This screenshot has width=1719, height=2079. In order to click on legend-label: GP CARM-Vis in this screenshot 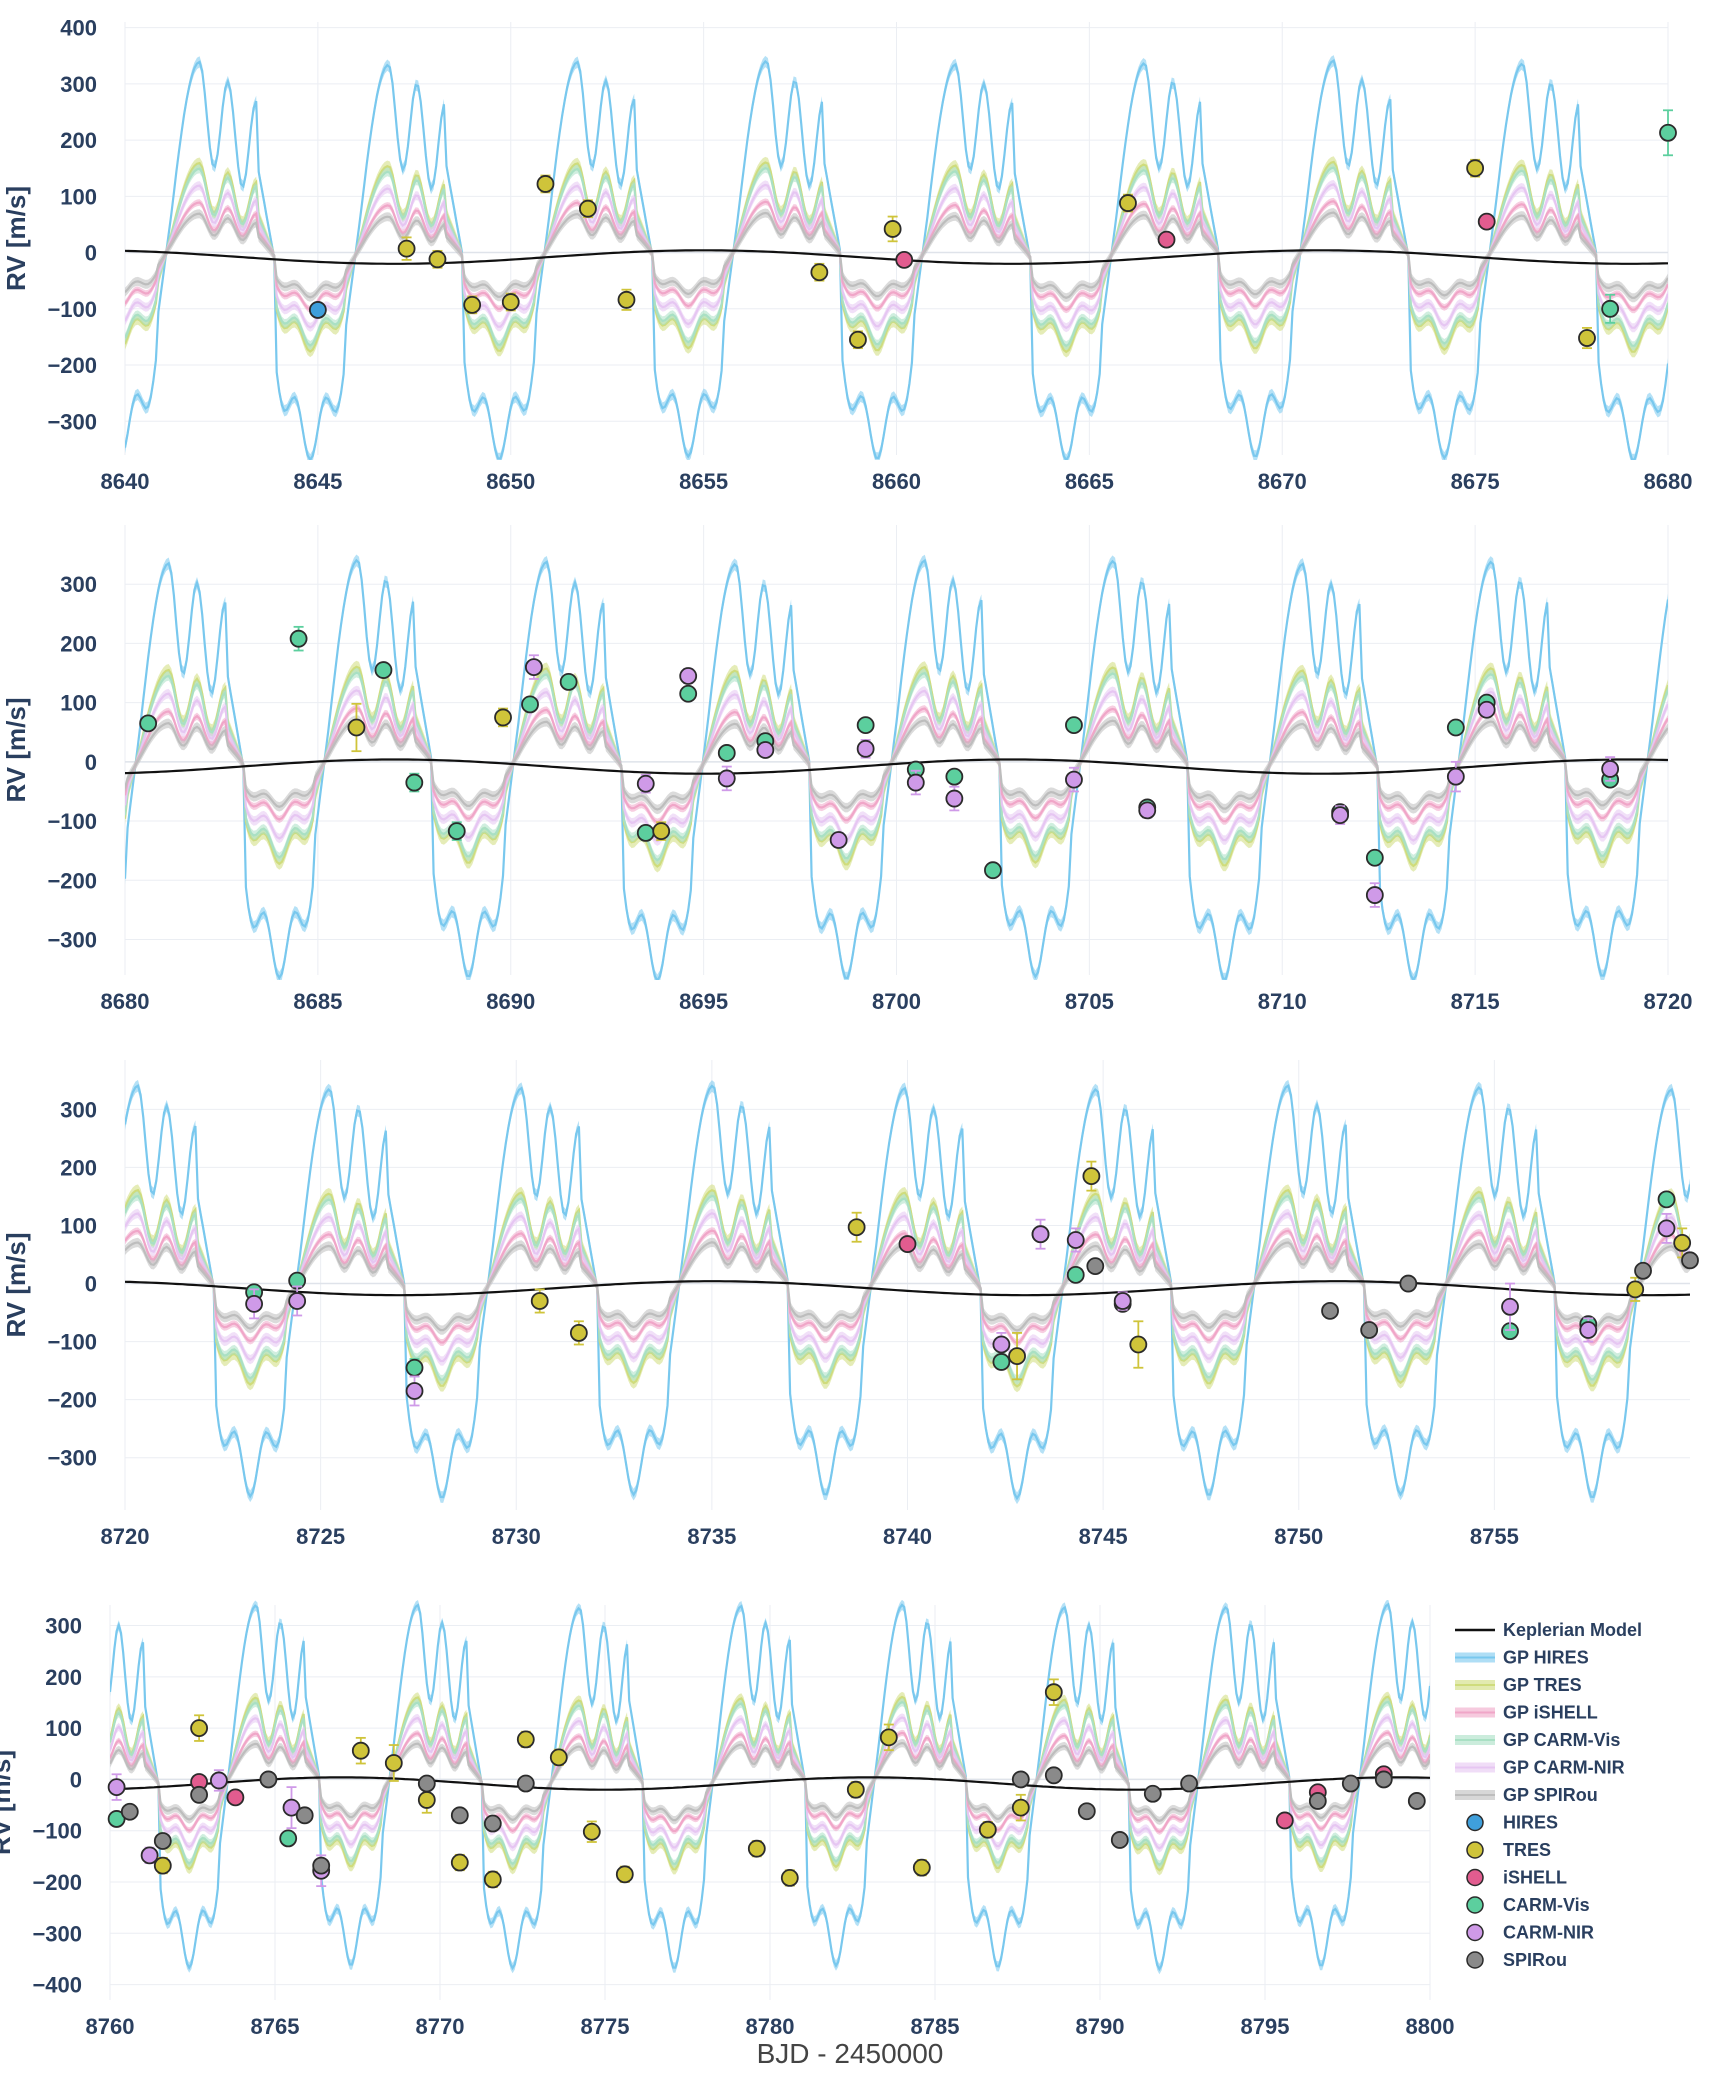, I will do `click(1561, 1740)`.